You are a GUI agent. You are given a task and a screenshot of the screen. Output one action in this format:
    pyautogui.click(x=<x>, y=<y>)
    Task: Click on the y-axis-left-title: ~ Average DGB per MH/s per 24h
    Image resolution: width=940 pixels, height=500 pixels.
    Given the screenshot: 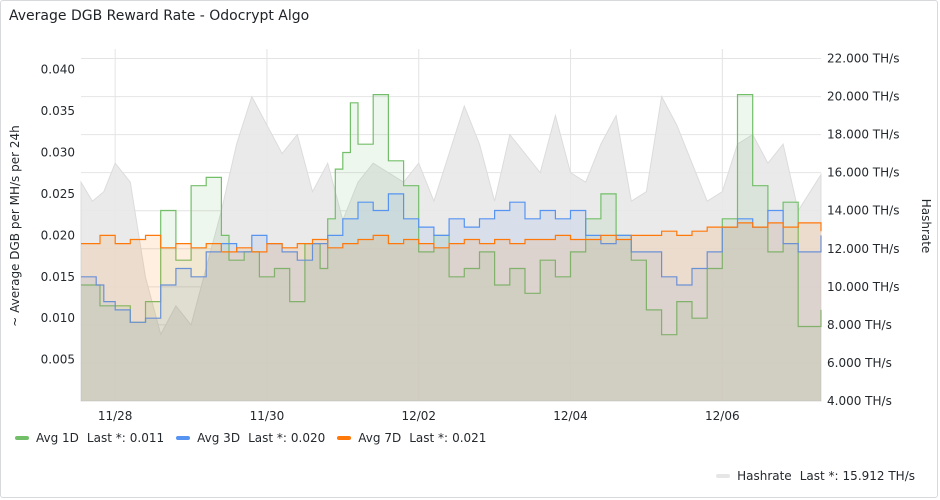 What is the action you would take?
    pyautogui.click(x=15, y=225)
    